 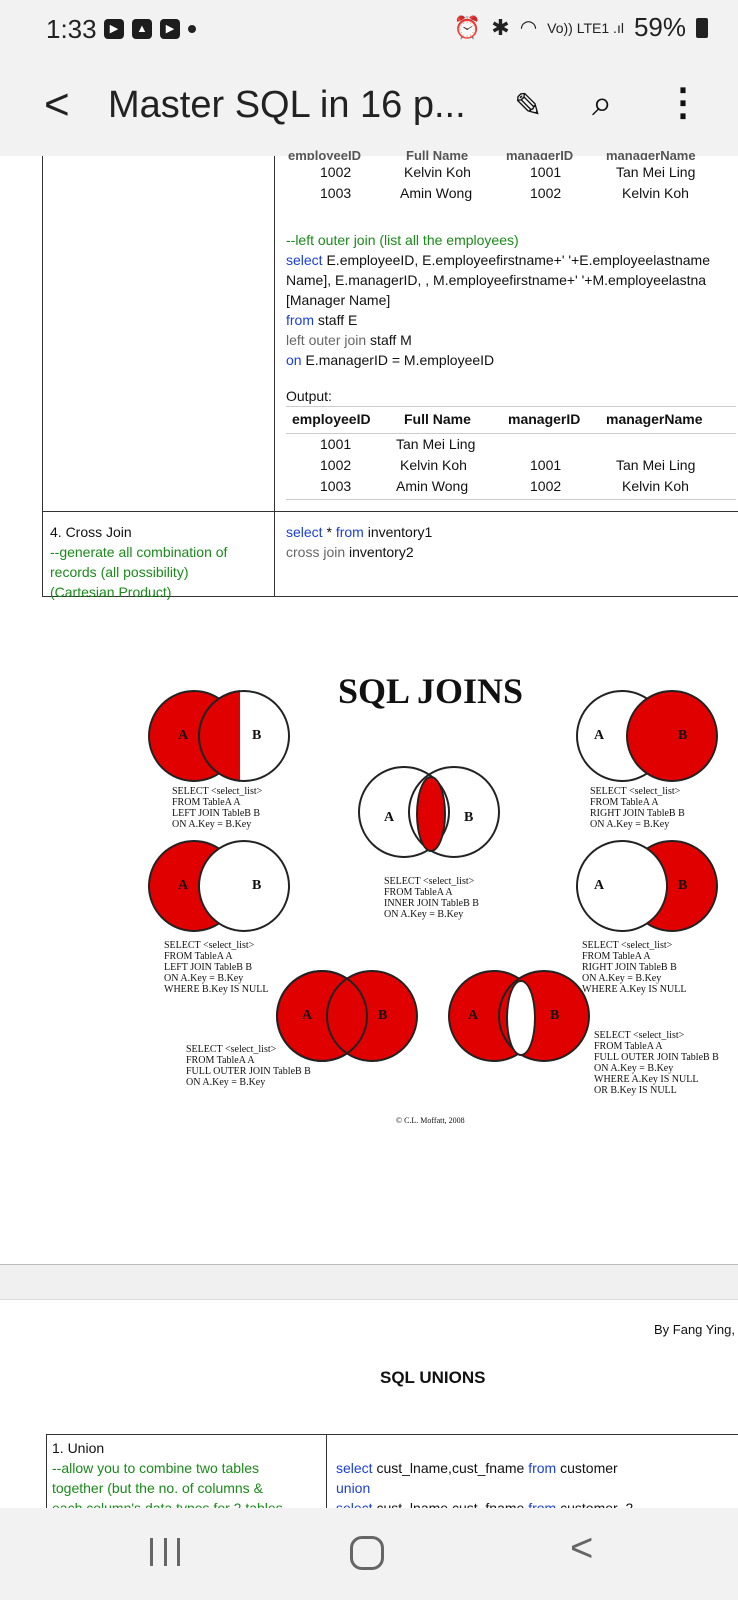 What do you see at coordinates (602, 102) in the screenshot?
I see `search-icon: ⌕` at bounding box center [602, 102].